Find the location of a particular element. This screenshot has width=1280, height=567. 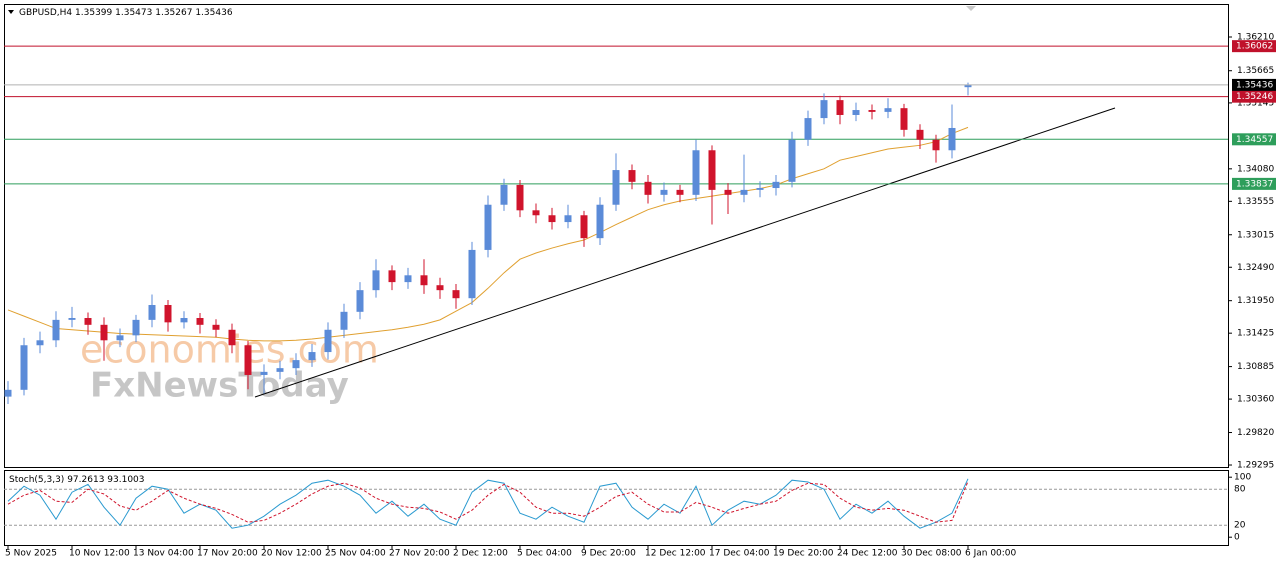

y-tick-label: 1.30360 is located at coordinates (1255, 400).